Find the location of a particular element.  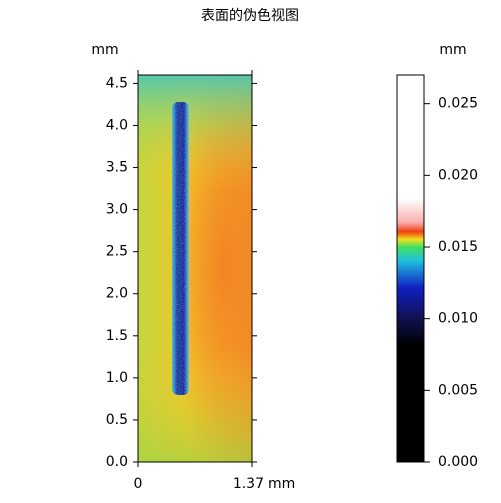

x-tick-label: 1.37 is located at coordinates (248, 484).